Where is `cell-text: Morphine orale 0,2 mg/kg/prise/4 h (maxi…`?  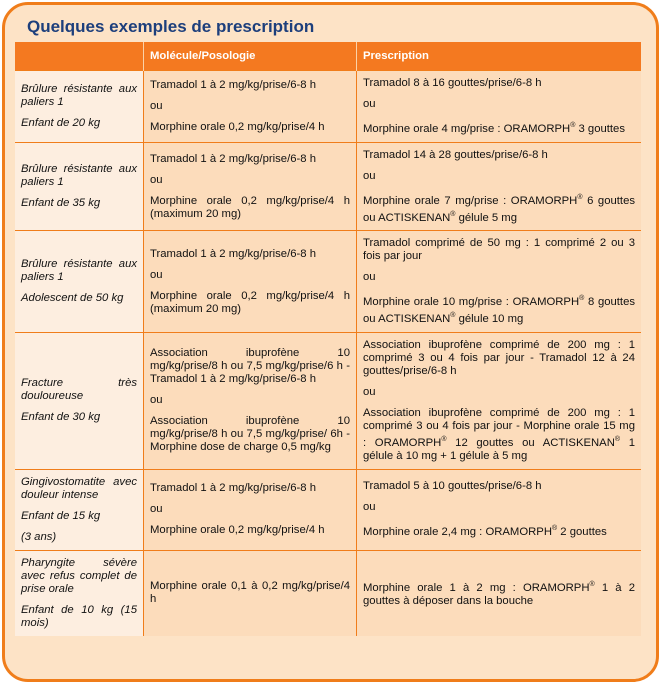
cell-text: Morphine orale 0,2 mg/kg/prise/4 h (maxi… is located at coordinates (250, 302).